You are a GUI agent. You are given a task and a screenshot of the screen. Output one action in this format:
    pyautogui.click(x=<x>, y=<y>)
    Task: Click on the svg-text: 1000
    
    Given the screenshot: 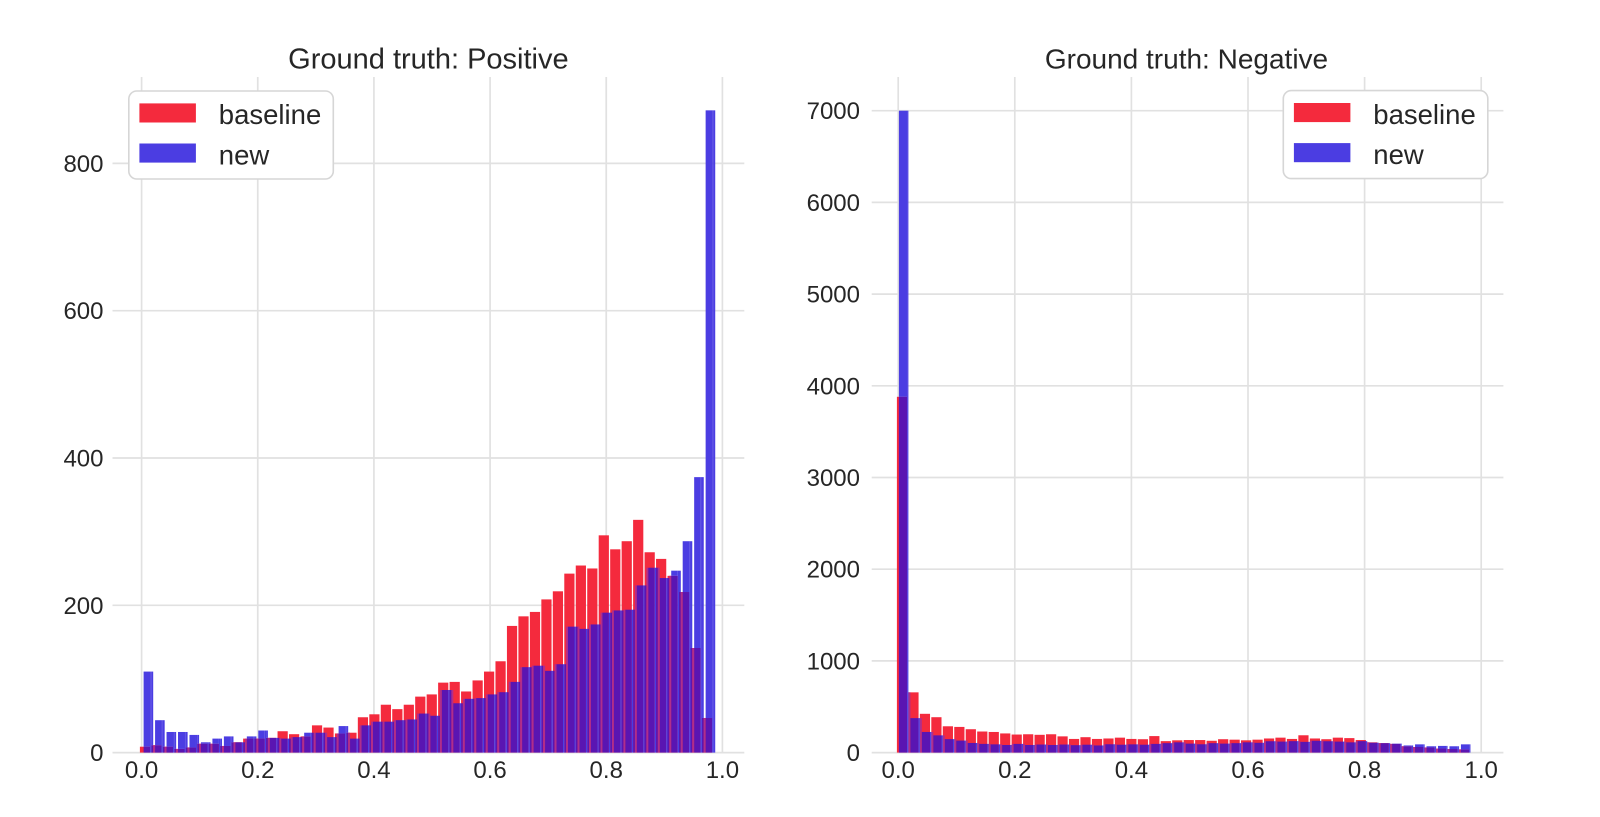 What is the action you would take?
    pyautogui.click(x=833, y=661)
    